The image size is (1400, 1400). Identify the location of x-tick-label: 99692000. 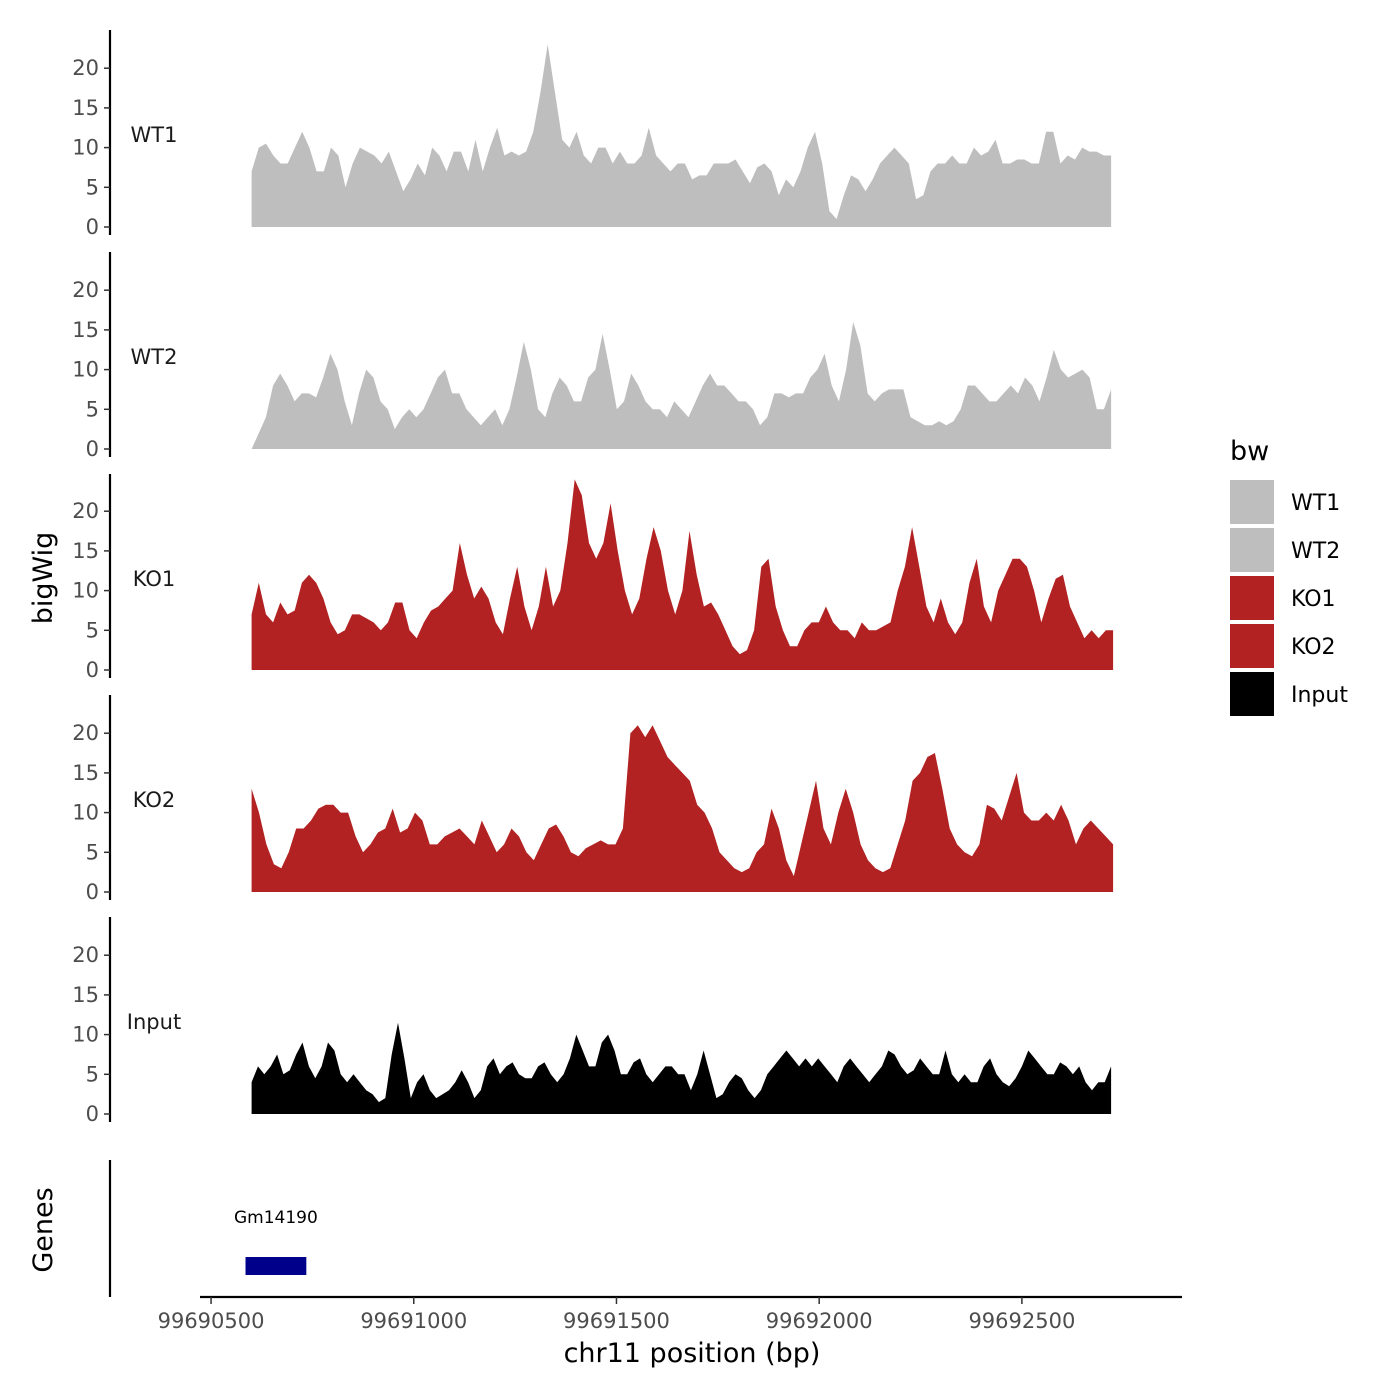
(819, 1321).